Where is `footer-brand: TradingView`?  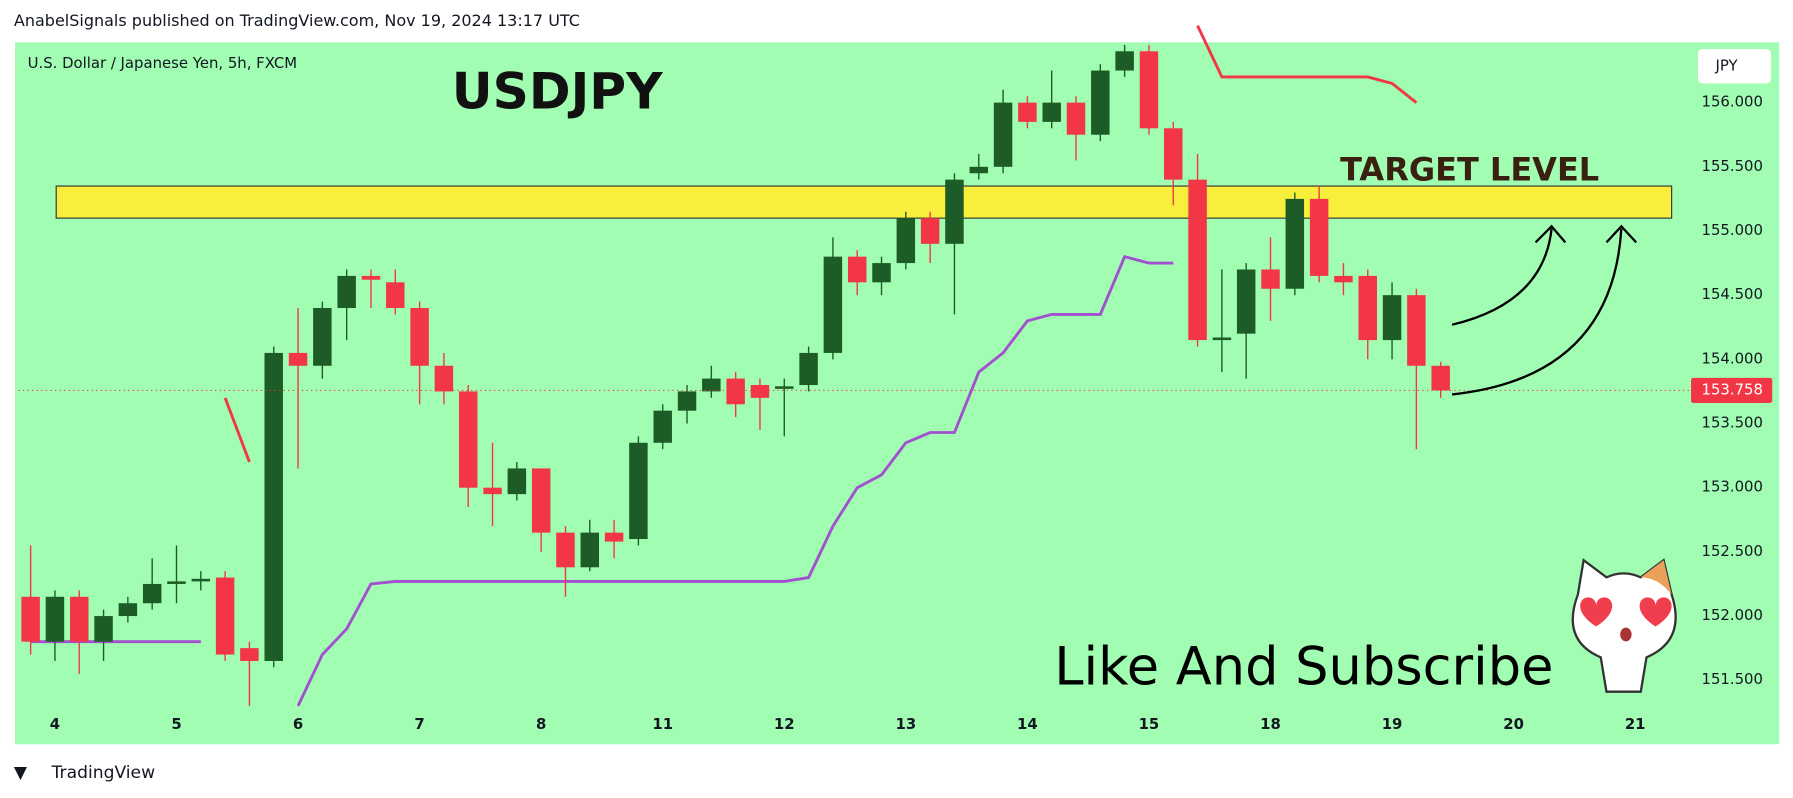 footer-brand: TradingView is located at coordinates (103, 773).